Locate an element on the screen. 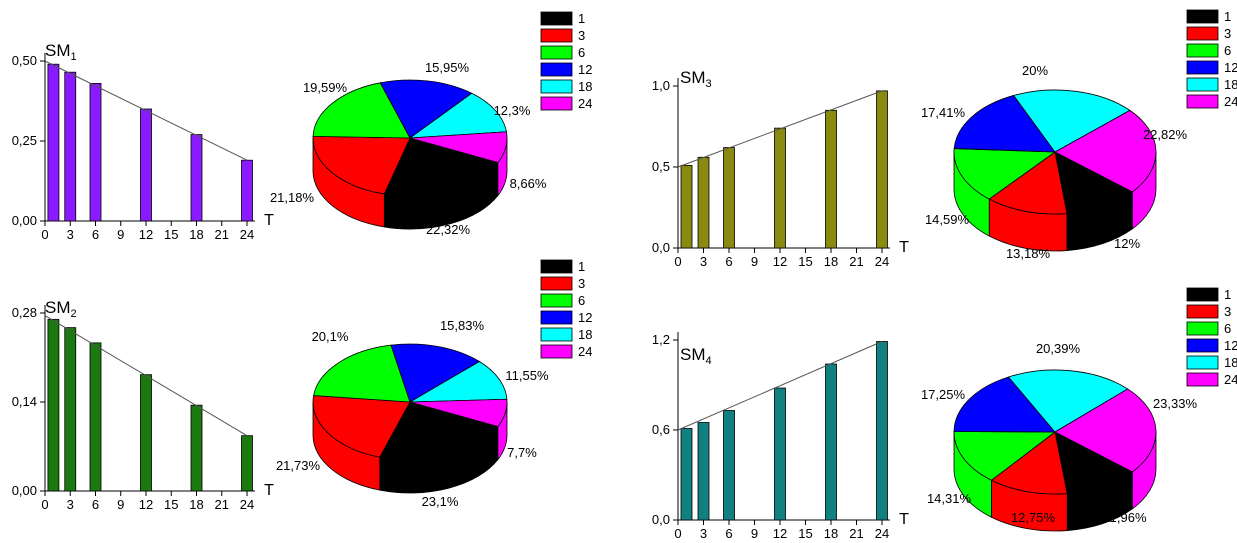 The width and height of the screenshot is (1237, 543). chart-title-subscript: 4 is located at coordinates (709, 361).